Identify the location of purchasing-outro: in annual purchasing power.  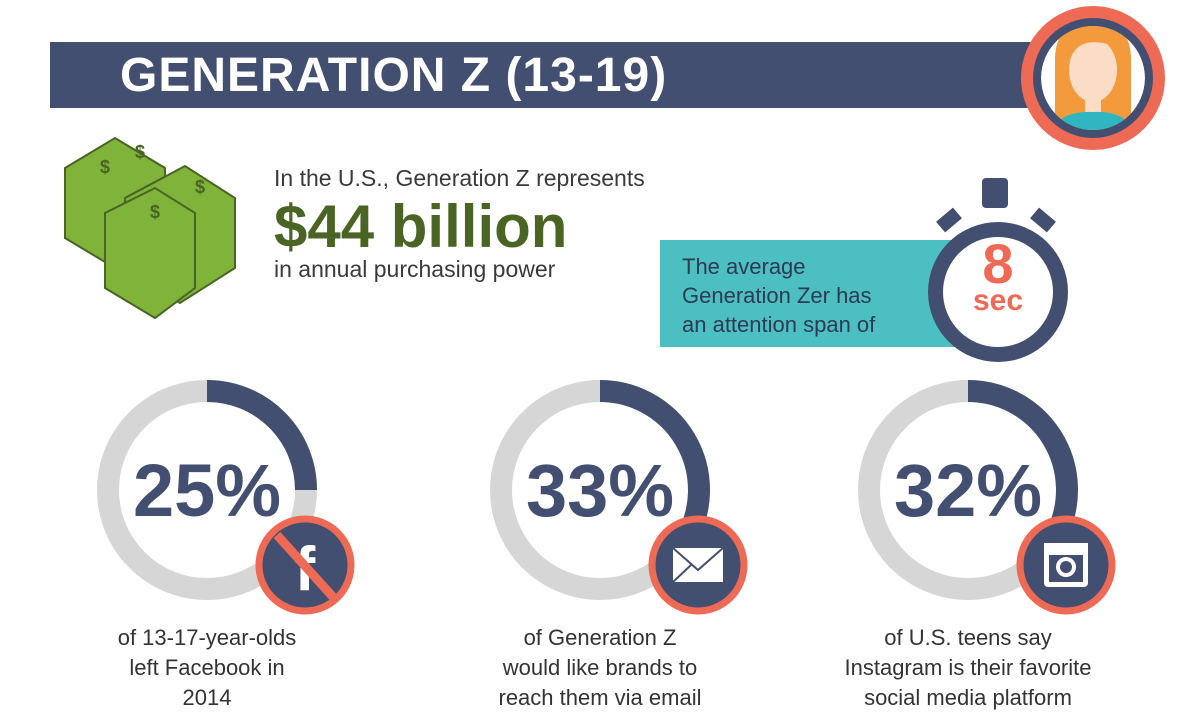
(415, 269).